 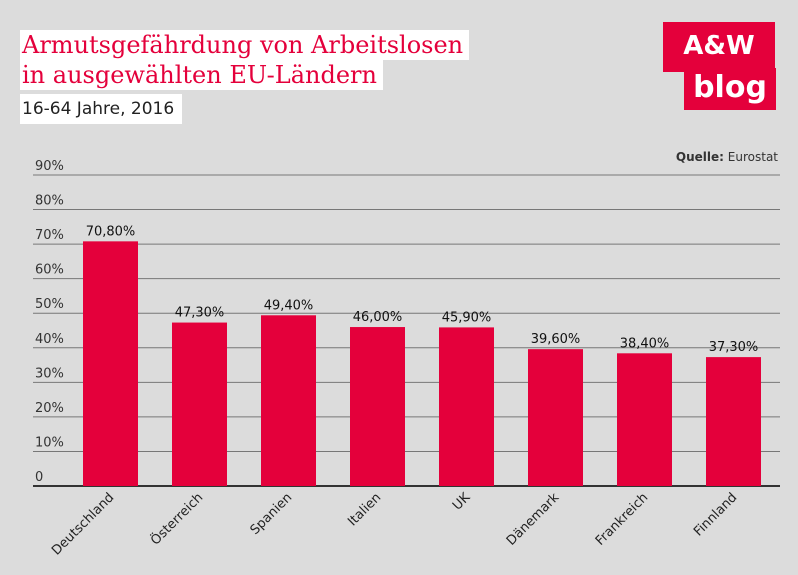 I want to click on data-label: 46,00%, so click(x=378, y=317).